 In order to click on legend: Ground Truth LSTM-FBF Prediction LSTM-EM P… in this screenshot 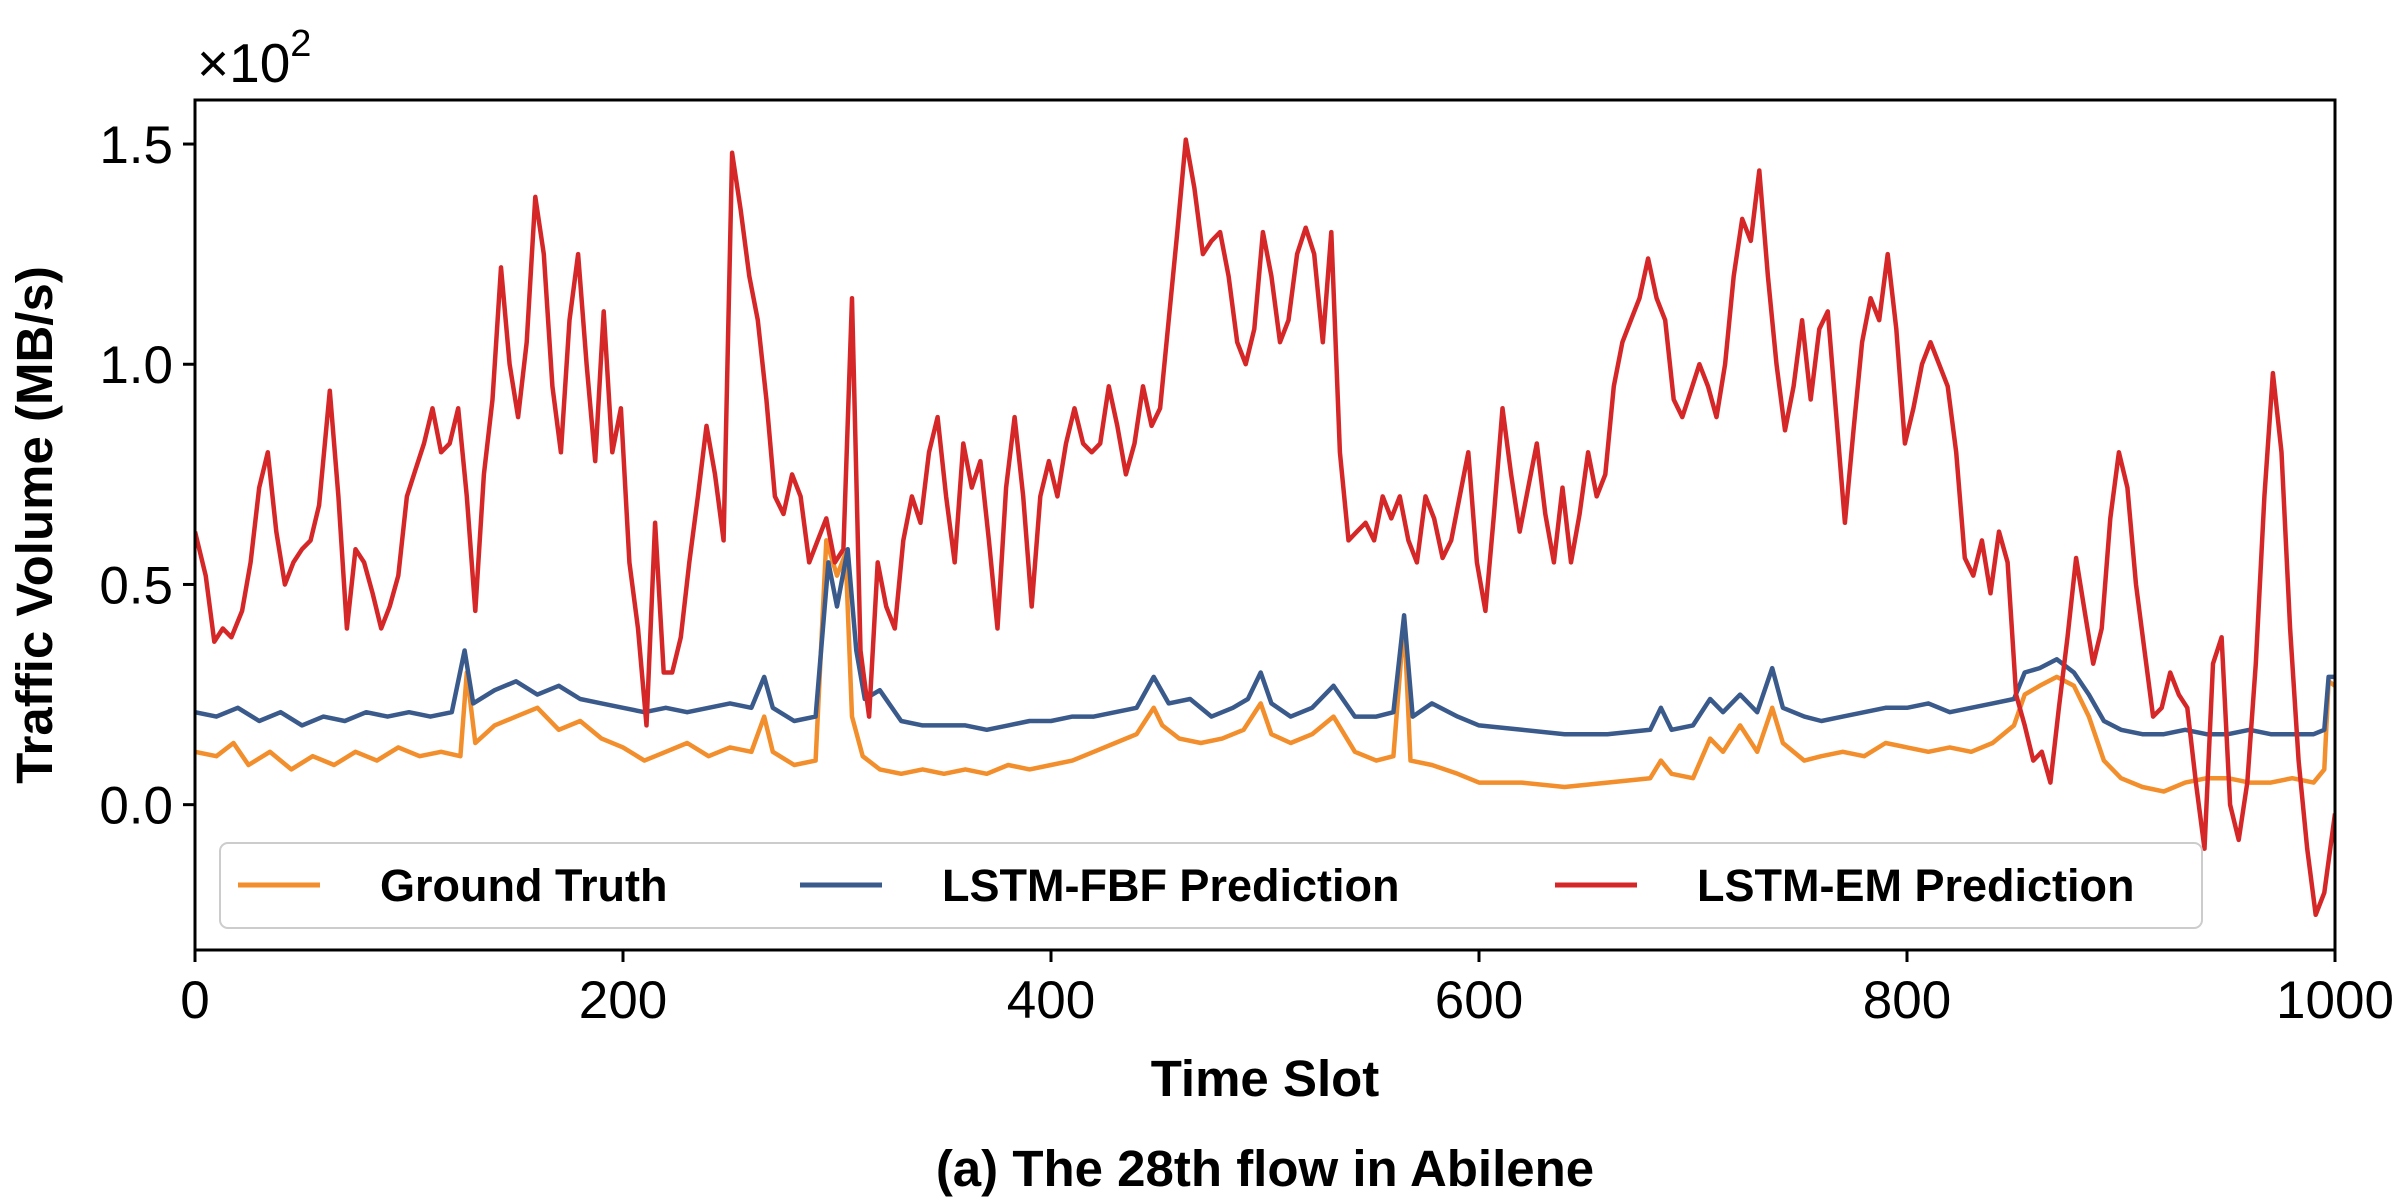, I will do `click(1211, 885)`.